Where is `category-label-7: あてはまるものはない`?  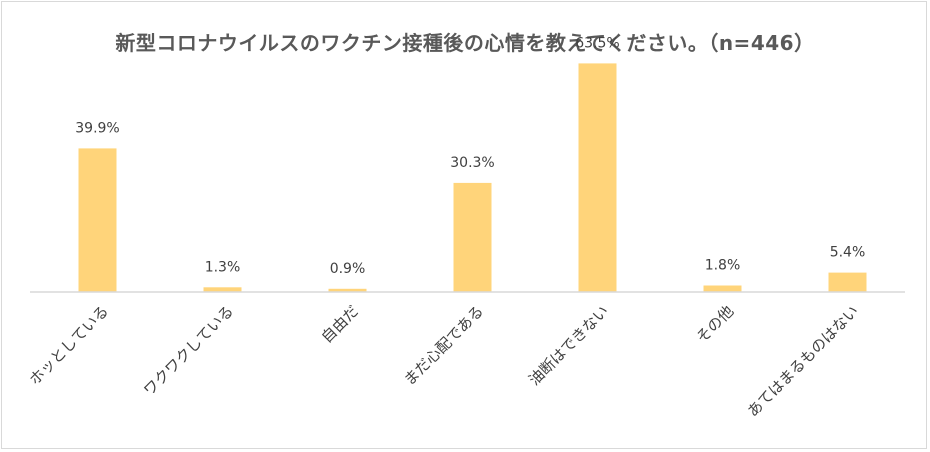 category-label-7: あてはまるものはない is located at coordinates (803, 361).